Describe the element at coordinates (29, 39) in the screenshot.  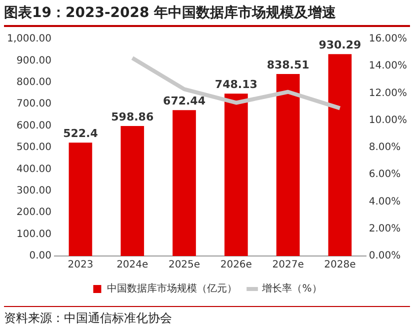
I see `y-tick-label: 1,000.00` at that location.